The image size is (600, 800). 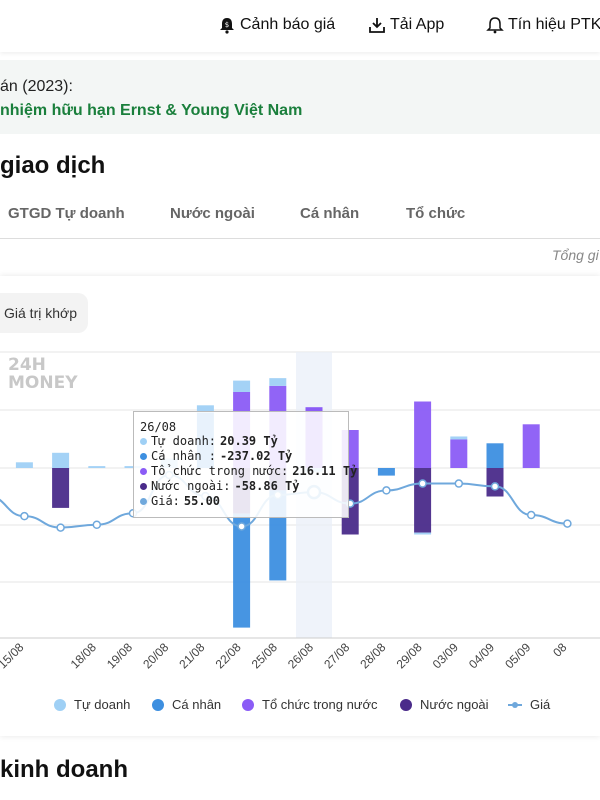 What do you see at coordinates (216, 456) in the screenshot?
I see `tooltip-row-ca-nhan: Cá nhân : -237.02 Tỷ` at bounding box center [216, 456].